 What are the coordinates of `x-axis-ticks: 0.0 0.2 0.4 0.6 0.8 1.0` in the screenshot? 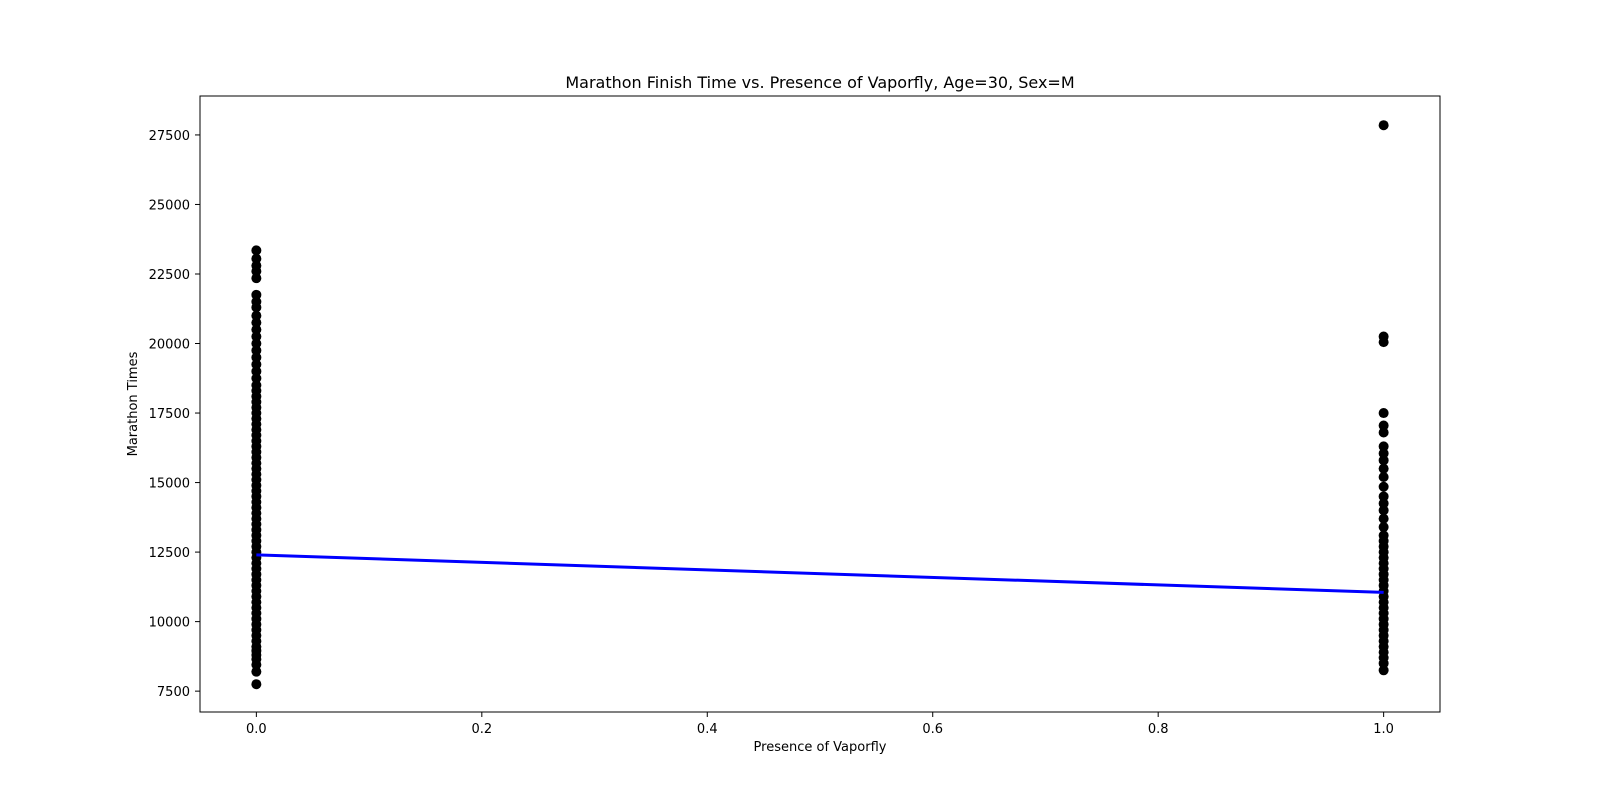 It's located at (820, 724).